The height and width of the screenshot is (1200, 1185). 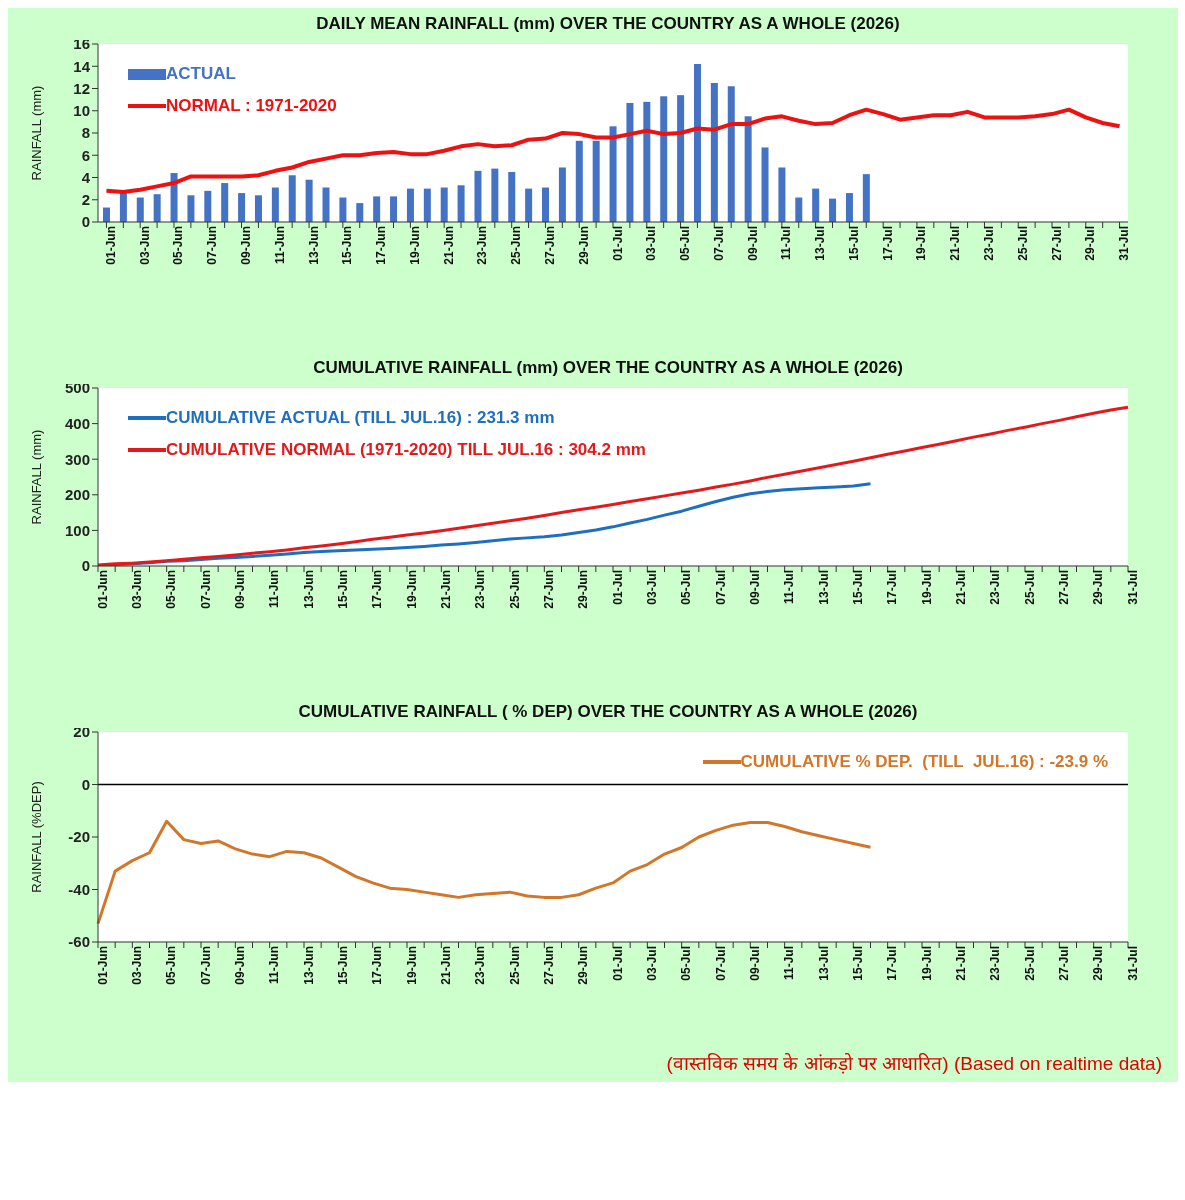 I want to click on x-tick-label: 21-Jun, so click(x=445, y=965).